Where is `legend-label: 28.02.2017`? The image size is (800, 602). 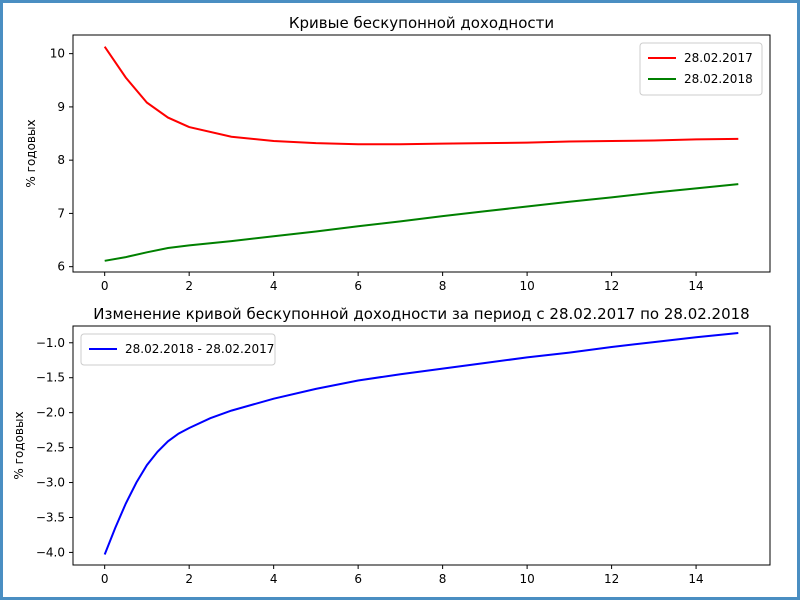 legend-label: 28.02.2017 is located at coordinates (718, 58).